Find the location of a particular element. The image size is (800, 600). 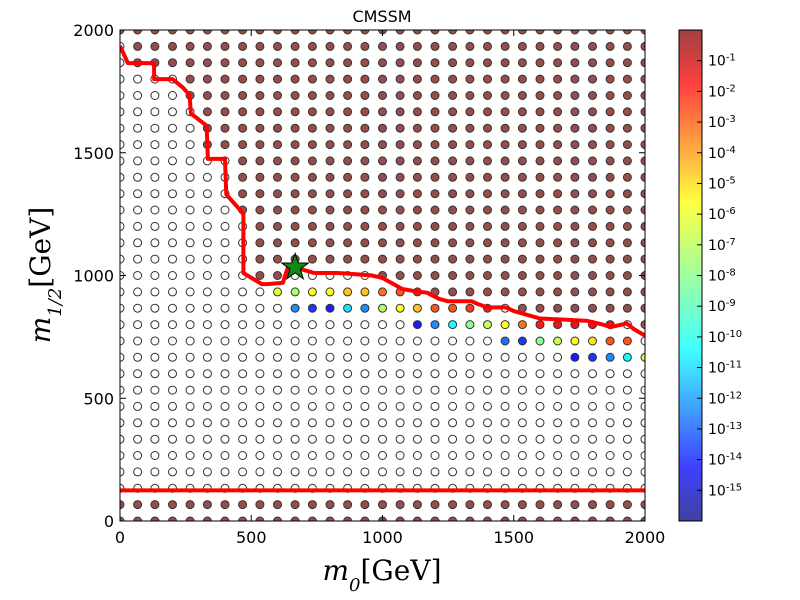

colorbar-tick-label: 10-6 is located at coordinates (722, 215).